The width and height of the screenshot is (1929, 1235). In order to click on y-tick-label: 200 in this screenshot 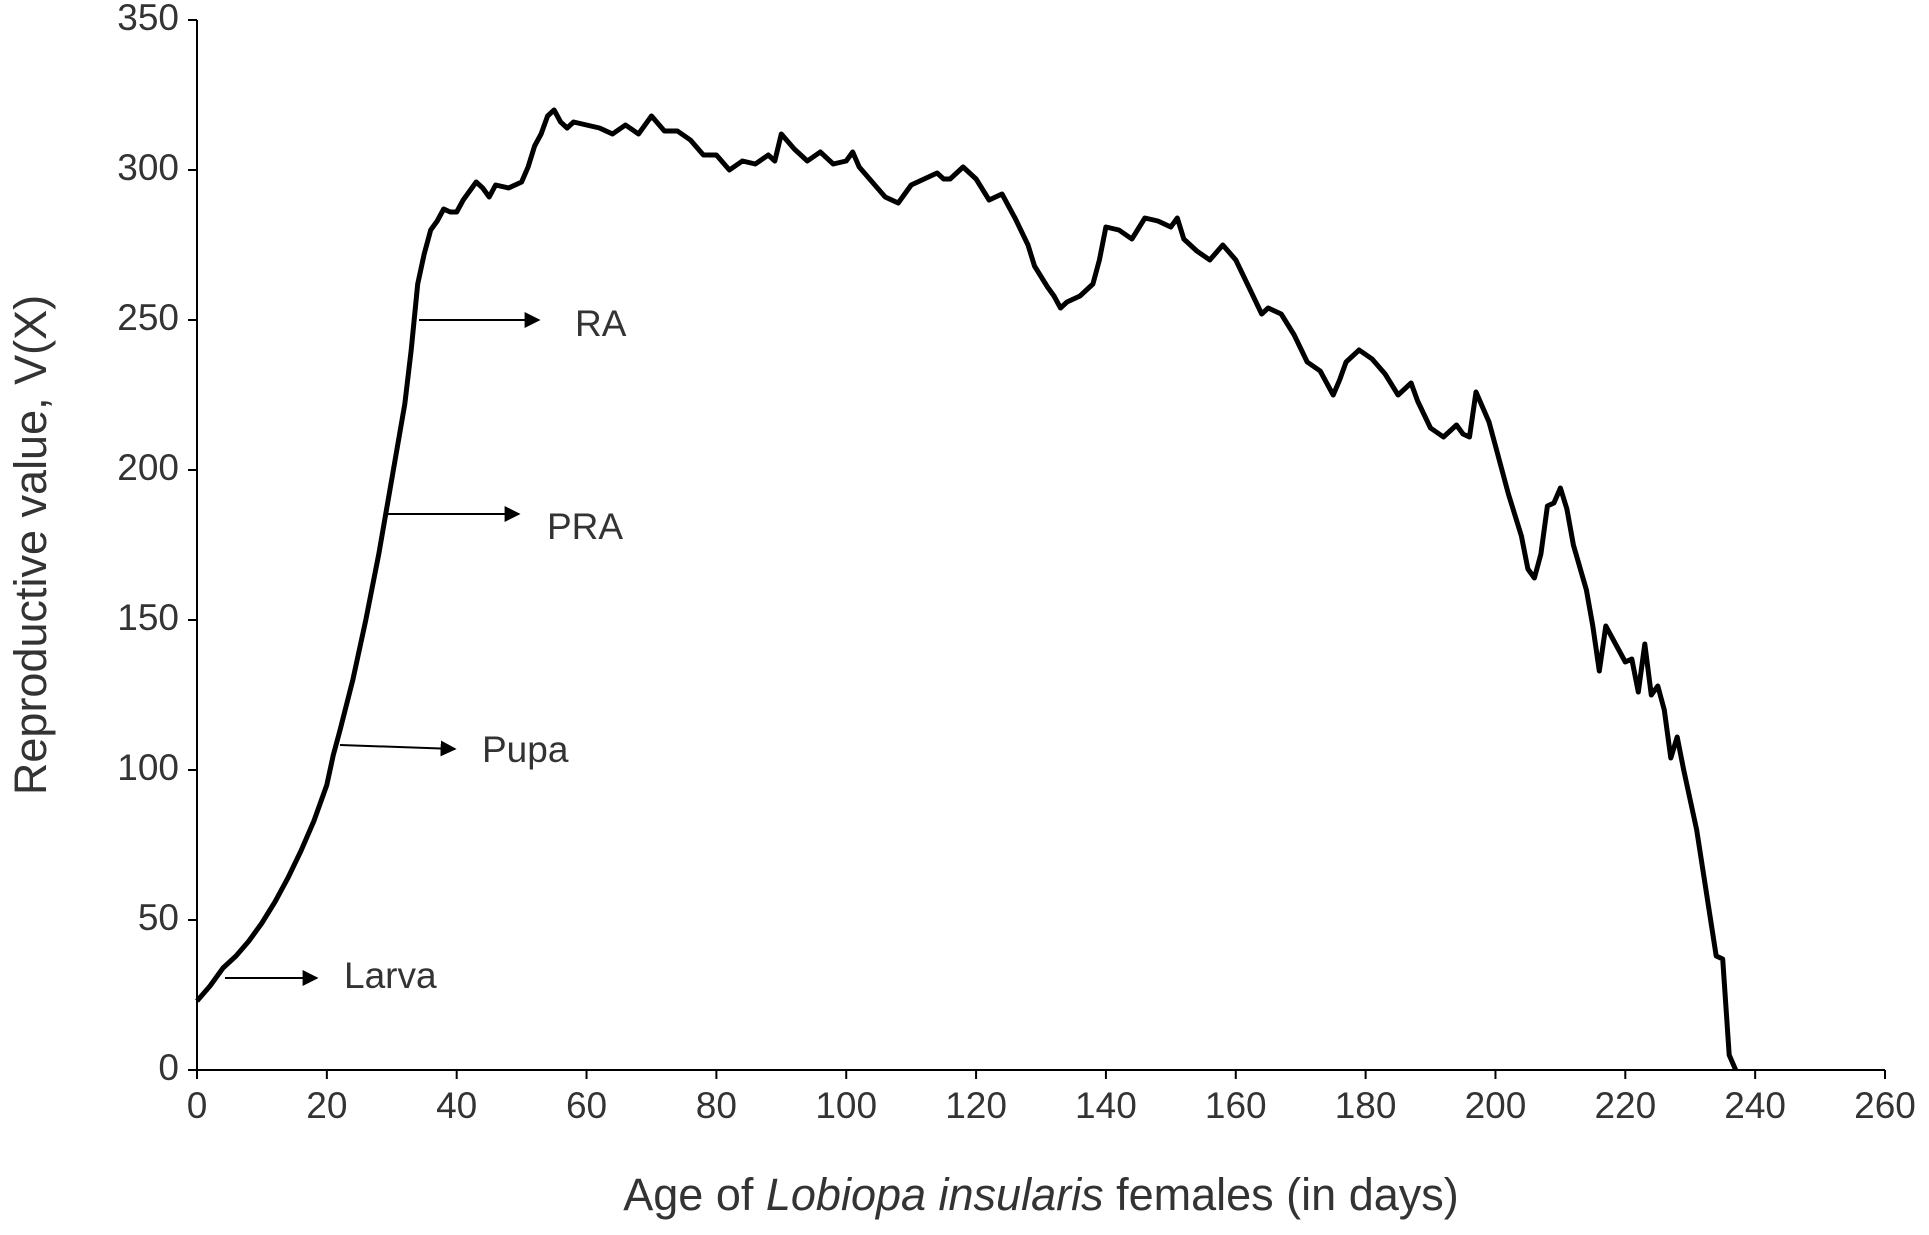, I will do `click(148, 467)`.